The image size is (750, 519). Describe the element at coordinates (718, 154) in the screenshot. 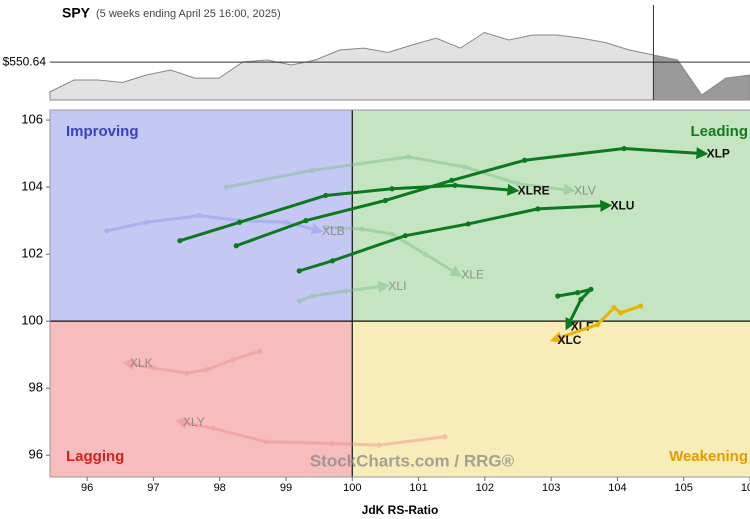

I see `series-label: XLP` at that location.